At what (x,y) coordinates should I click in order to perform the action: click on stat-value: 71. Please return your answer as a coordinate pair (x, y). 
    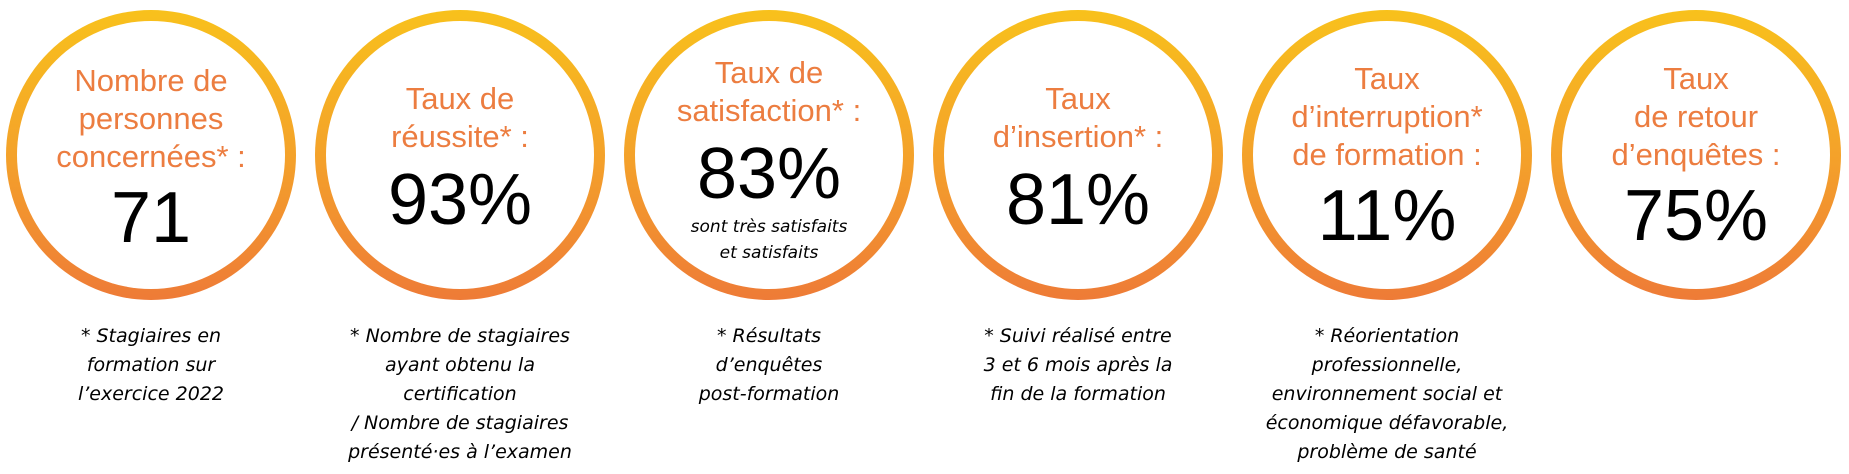
    Looking at the image, I should click on (151, 218).